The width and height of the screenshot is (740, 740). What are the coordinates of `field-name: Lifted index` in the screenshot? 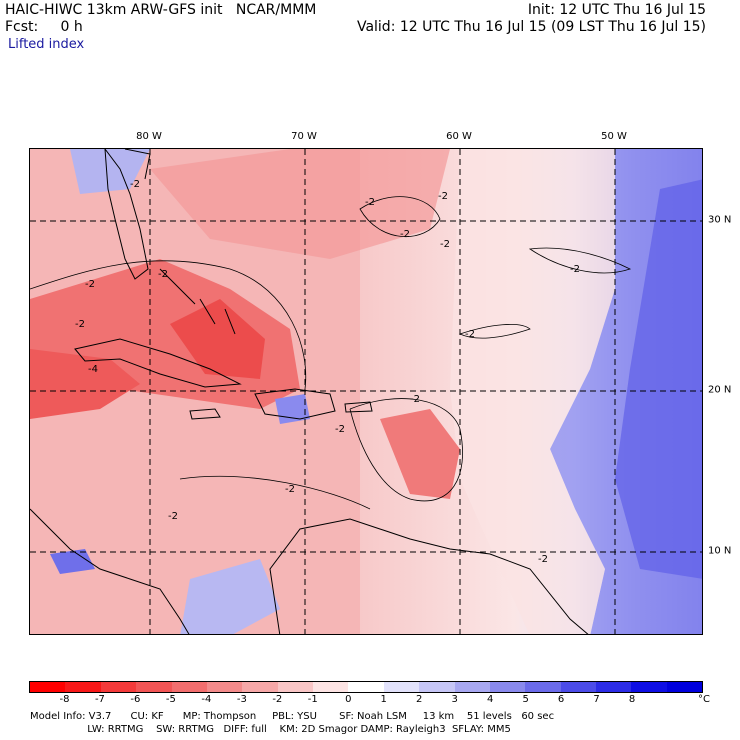 It's located at (46, 44).